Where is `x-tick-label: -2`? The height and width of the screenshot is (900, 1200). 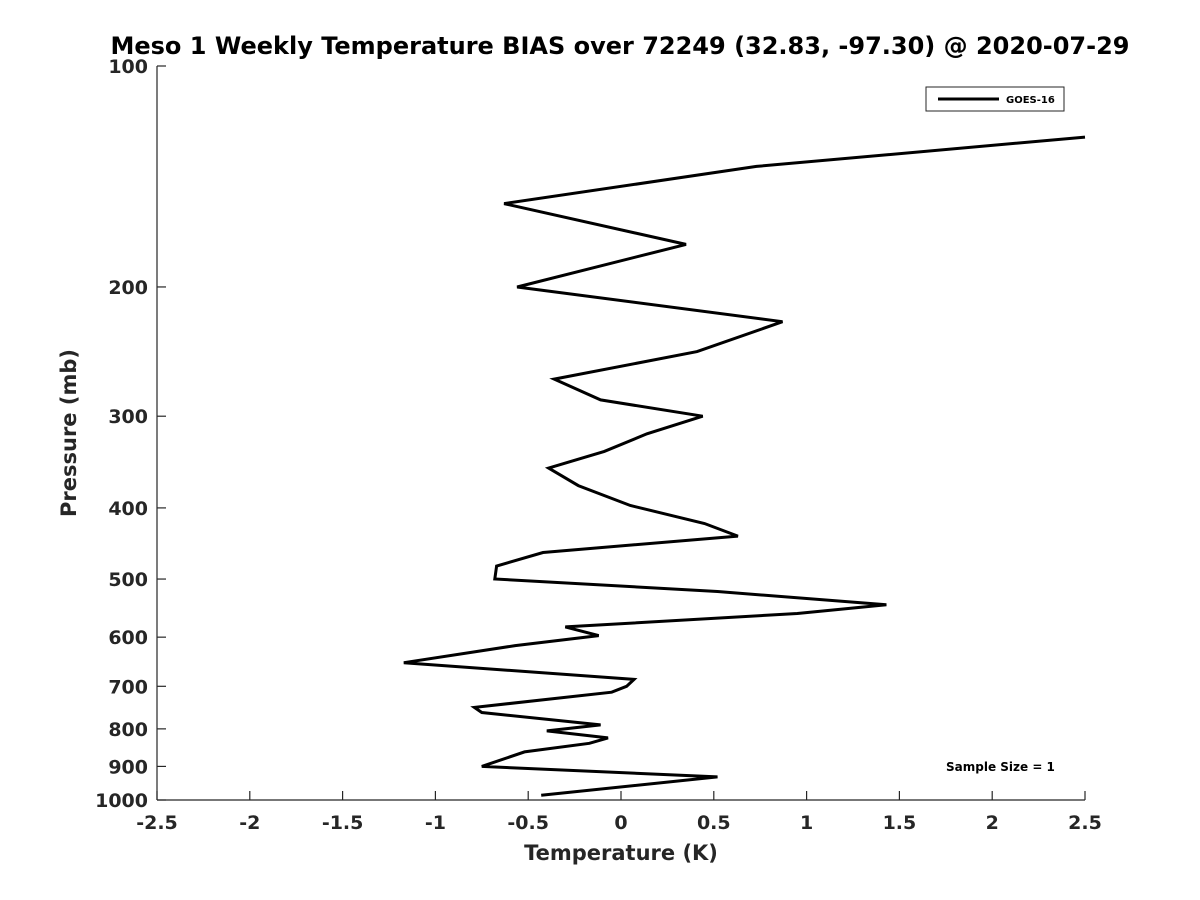 x-tick-label: -2 is located at coordinates (249, 823).